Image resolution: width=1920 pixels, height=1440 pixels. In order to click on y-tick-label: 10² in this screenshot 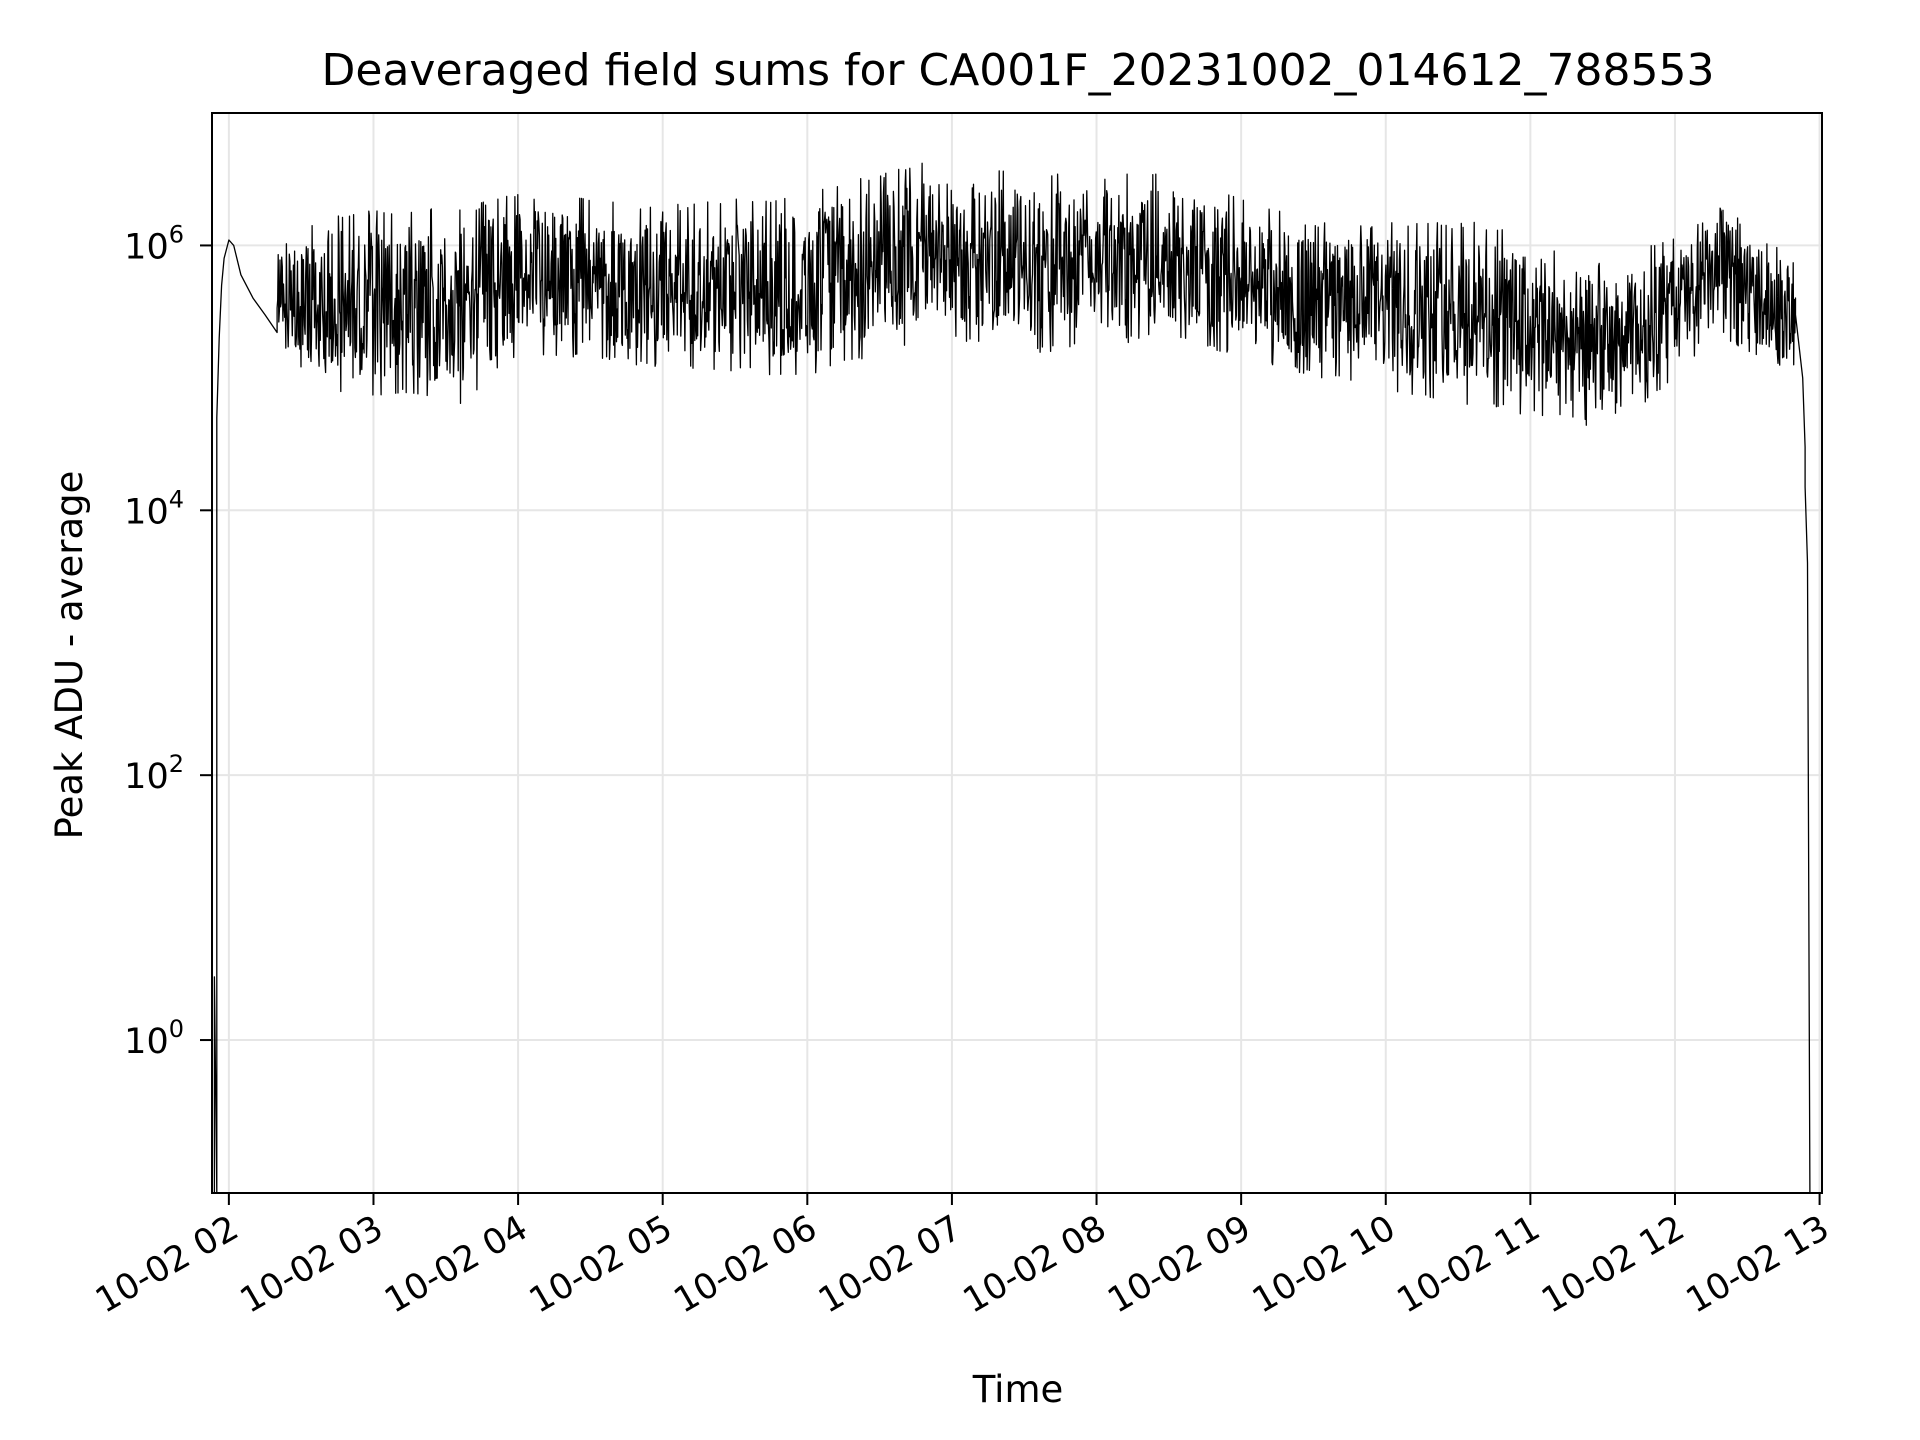, I will do `click(154, 773)`.